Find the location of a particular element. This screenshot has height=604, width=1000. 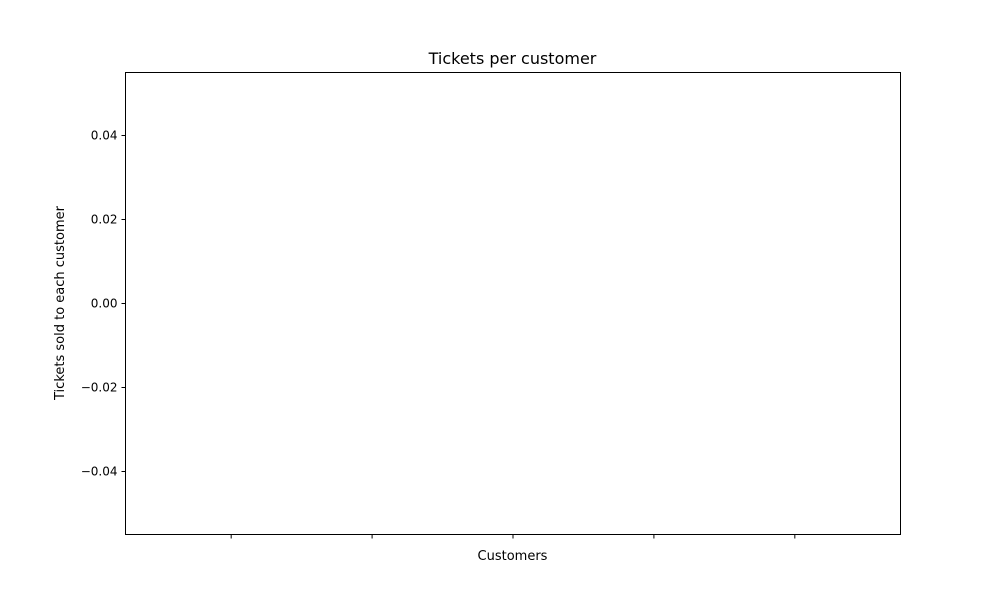

y-axis-ticks: −0.04 −0.02 0.00 0.02 0.04 is located at coordinates (103, 304).